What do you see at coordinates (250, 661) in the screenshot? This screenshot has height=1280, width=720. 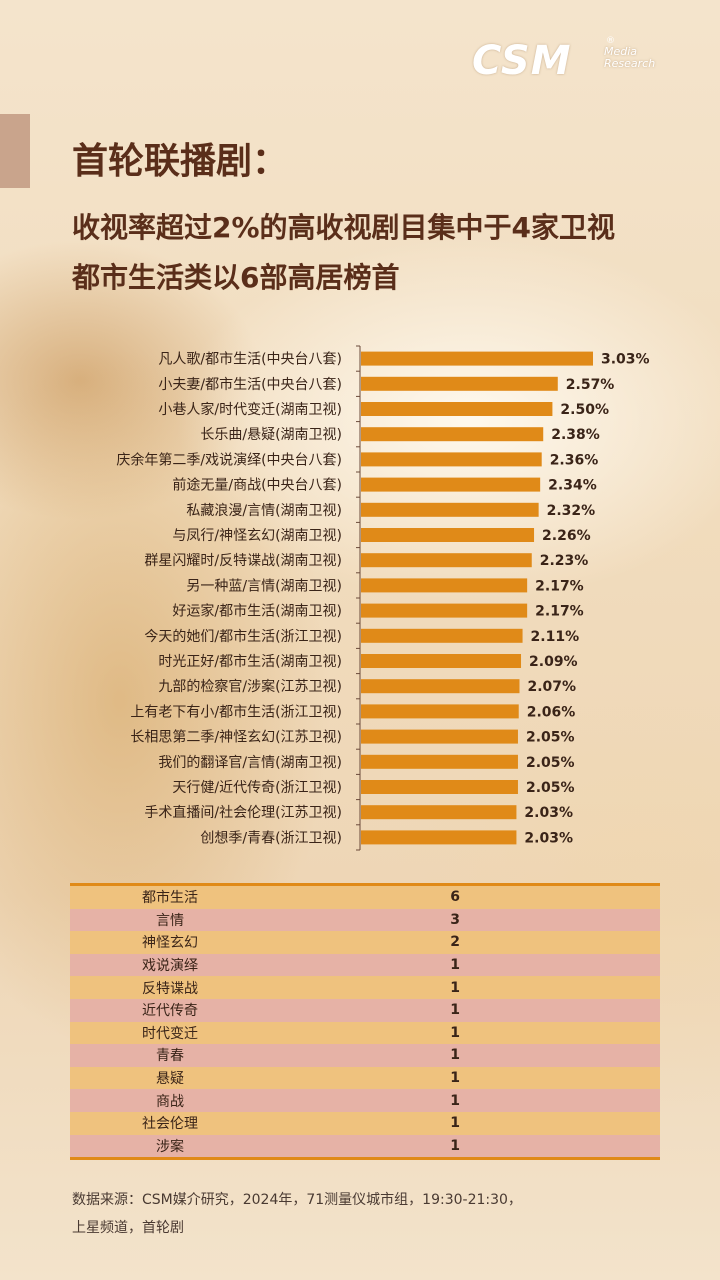 I see `category-label: 时光正好/都市生活(湖南卫视)` at bounding box center [250, 661].